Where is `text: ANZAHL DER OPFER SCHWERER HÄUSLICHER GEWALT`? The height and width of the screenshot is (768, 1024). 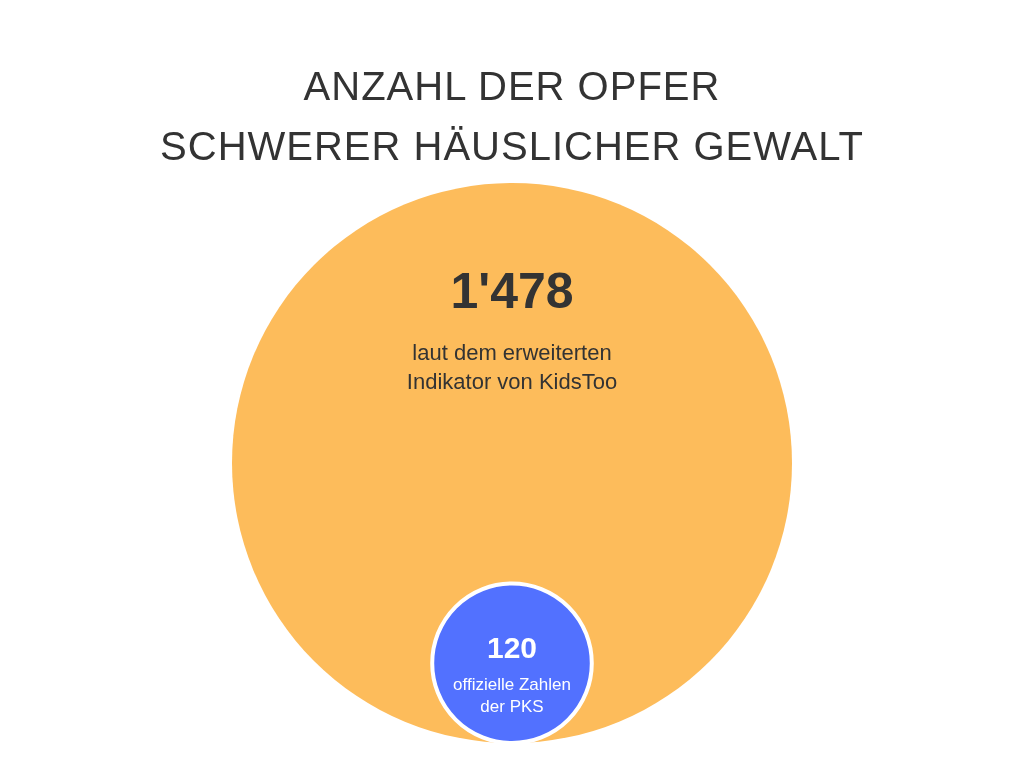 text: ANZAHL DER OPFER SCHWERER HÄUSLICHER GEWALT is located at coordinates (512, 116).